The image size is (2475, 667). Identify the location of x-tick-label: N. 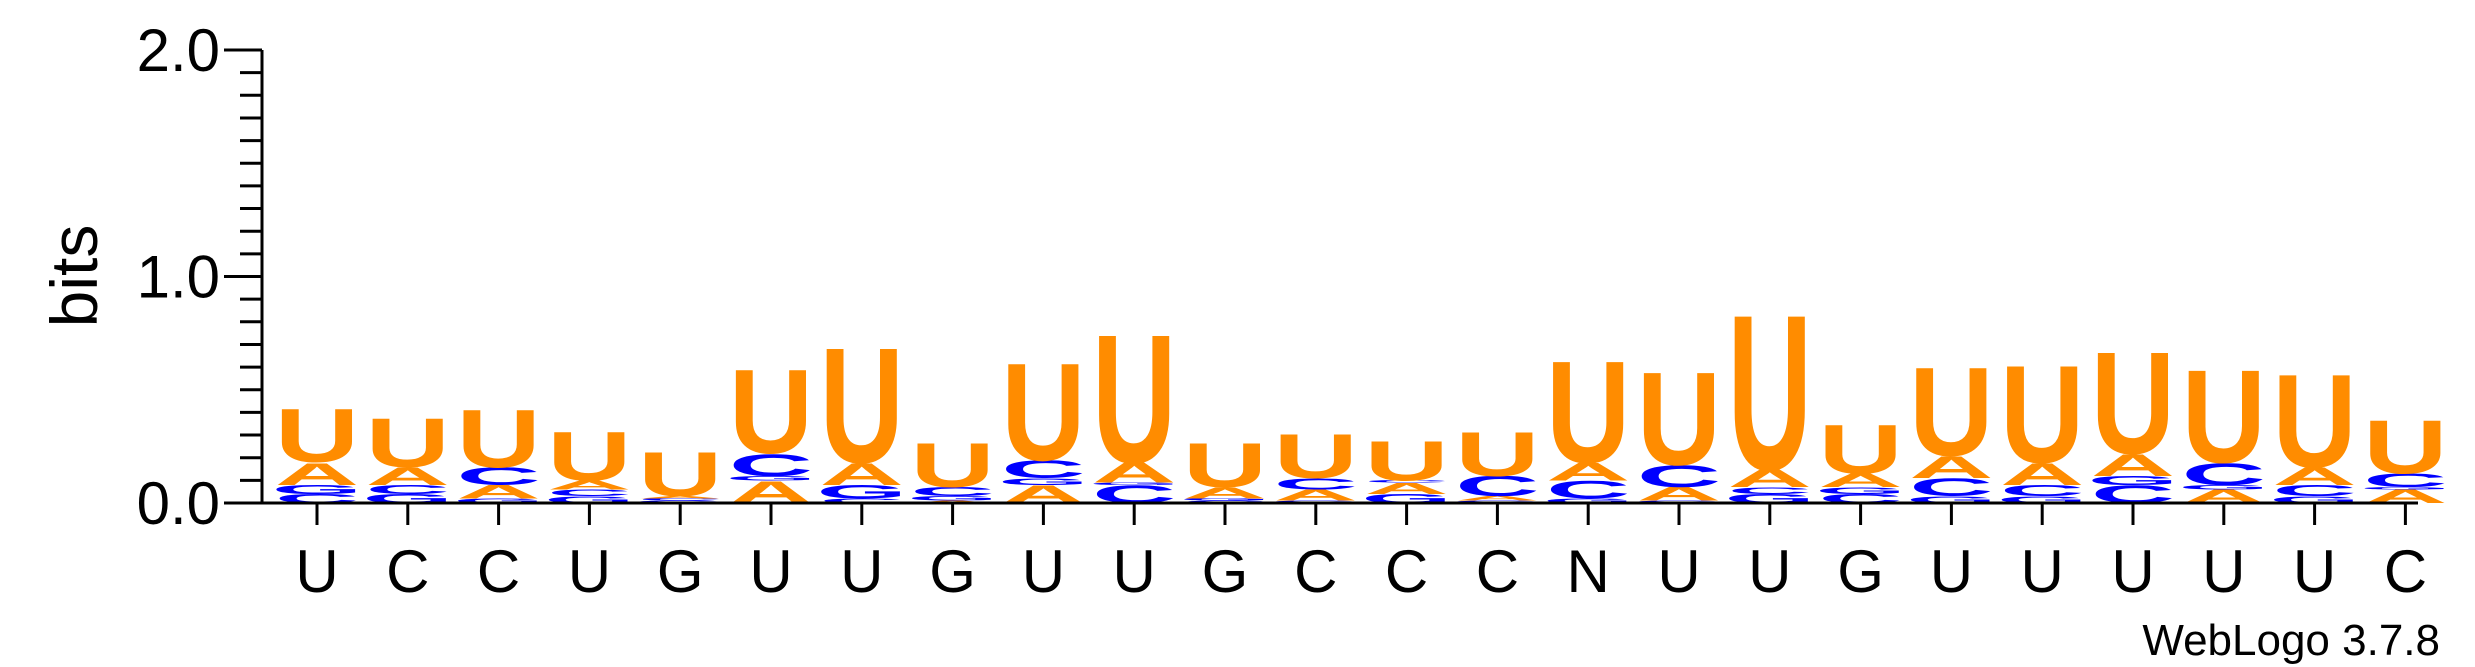
(1588, 571).